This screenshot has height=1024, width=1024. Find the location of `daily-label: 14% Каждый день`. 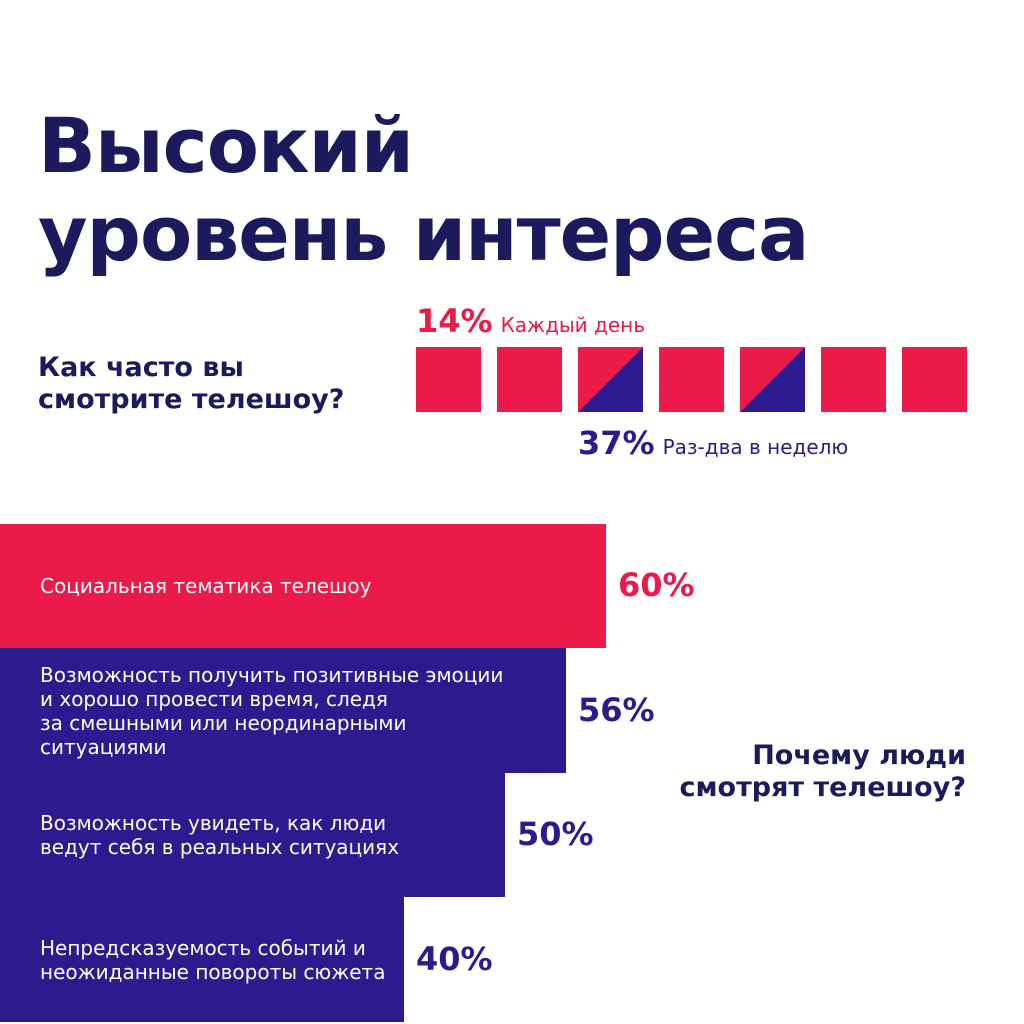

daily-label: 14% Каждый день is located at coordinates (530, 321).